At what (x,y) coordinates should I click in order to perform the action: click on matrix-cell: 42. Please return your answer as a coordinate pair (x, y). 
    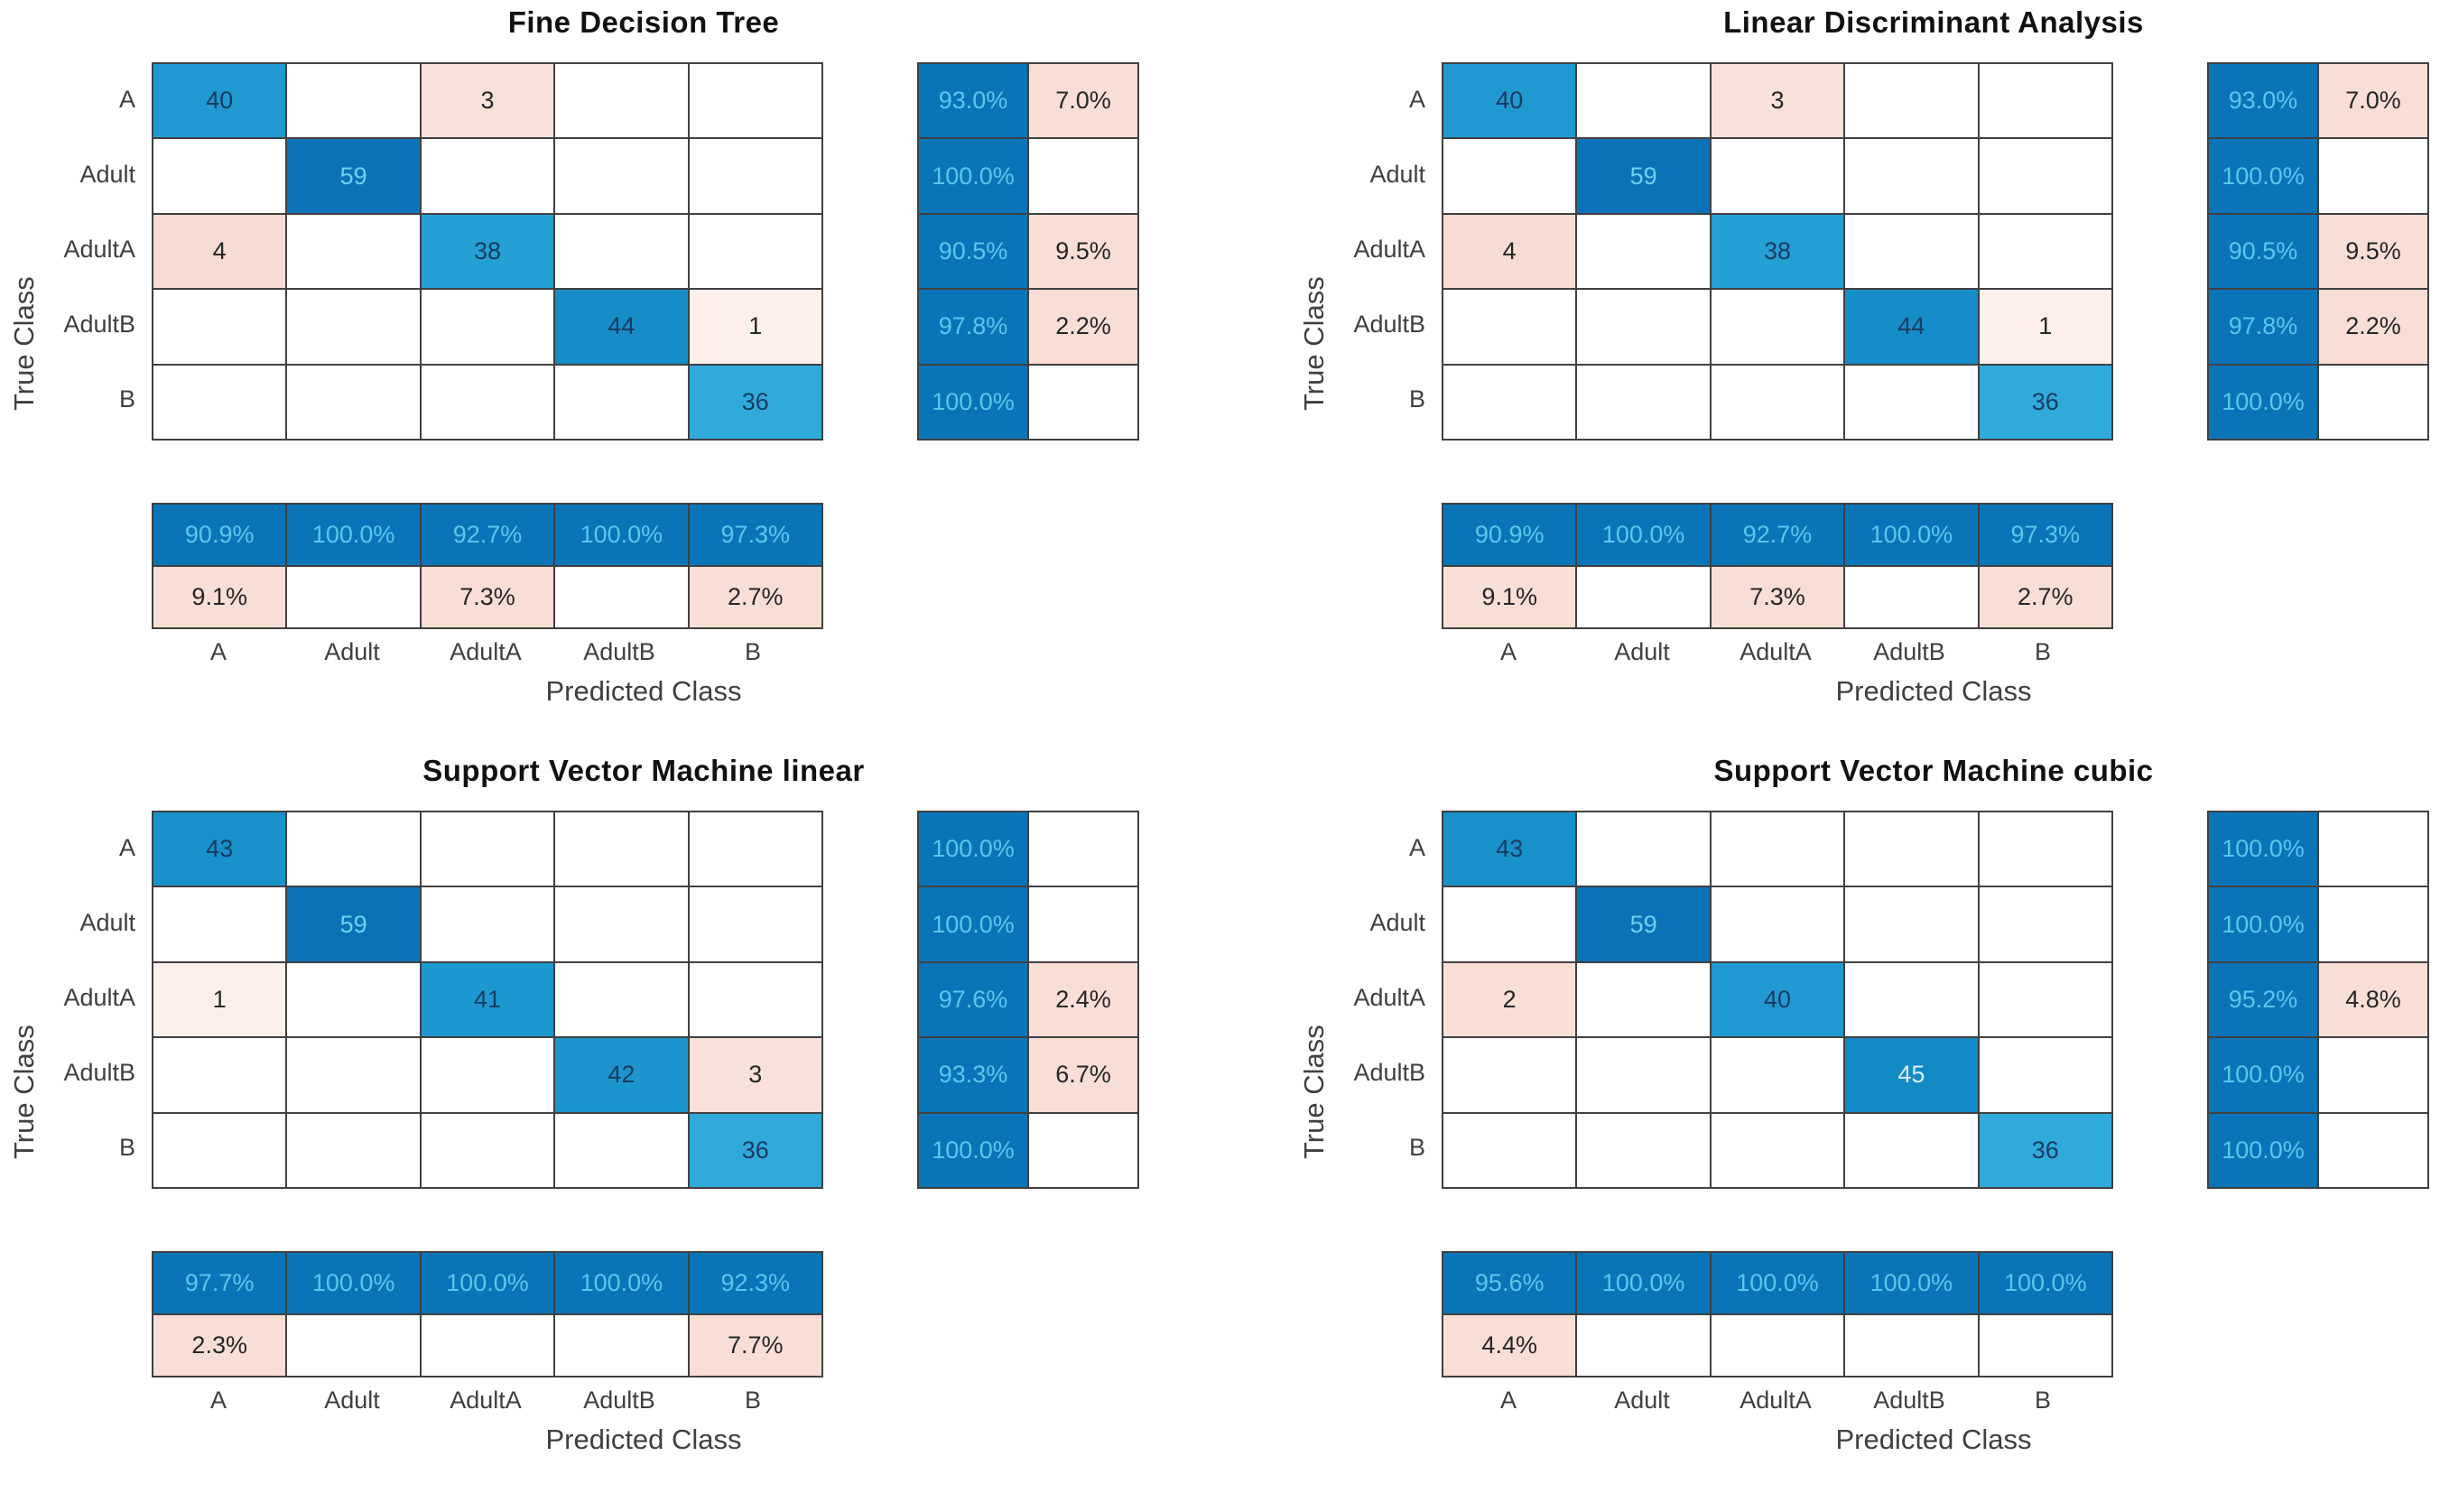
    Looking at the image, I should click on (621, 1075).